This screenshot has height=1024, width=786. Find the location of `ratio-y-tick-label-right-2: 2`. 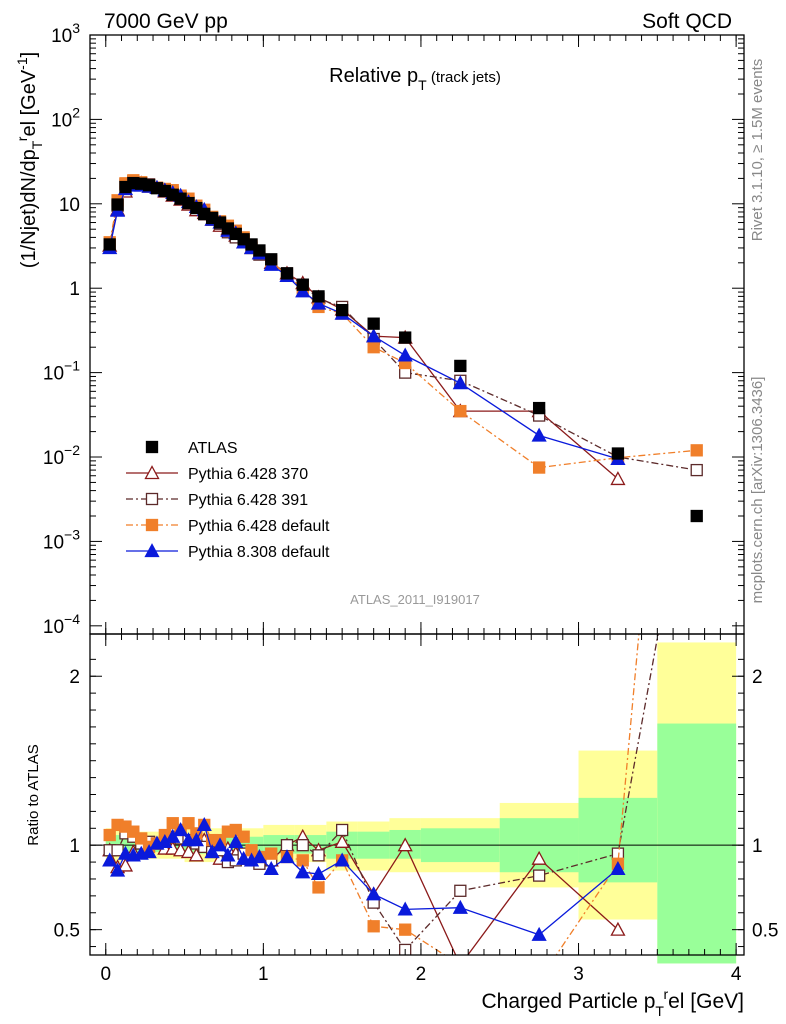

ratio-y-tick-label-right-2: 2 is located at coordinates (757, 677).